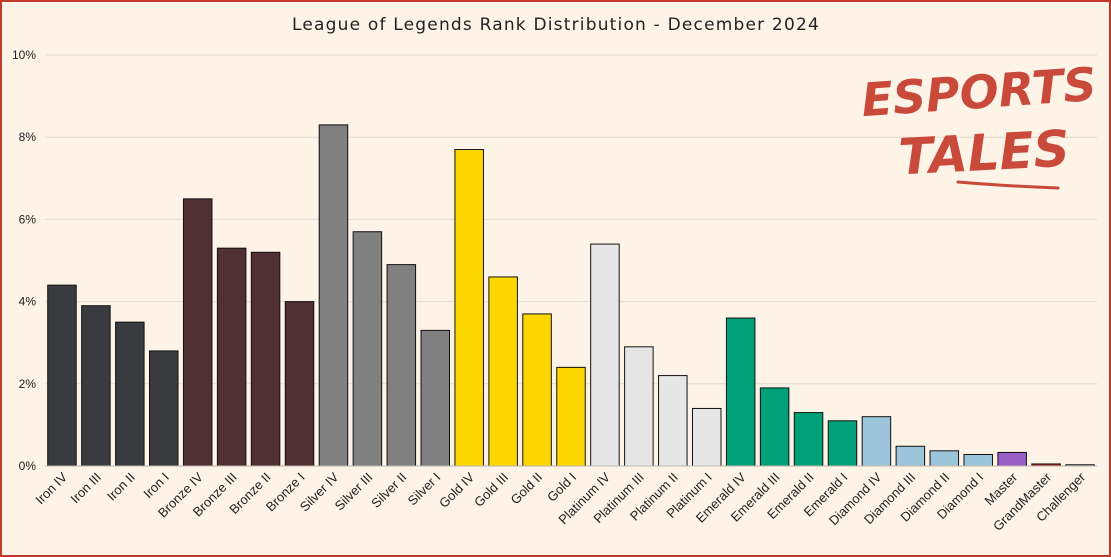  What do you see at coordinates (51, 488) in the screenshot?
I see `x-tick-label: Iron IV` at bounding box center [51, 488].